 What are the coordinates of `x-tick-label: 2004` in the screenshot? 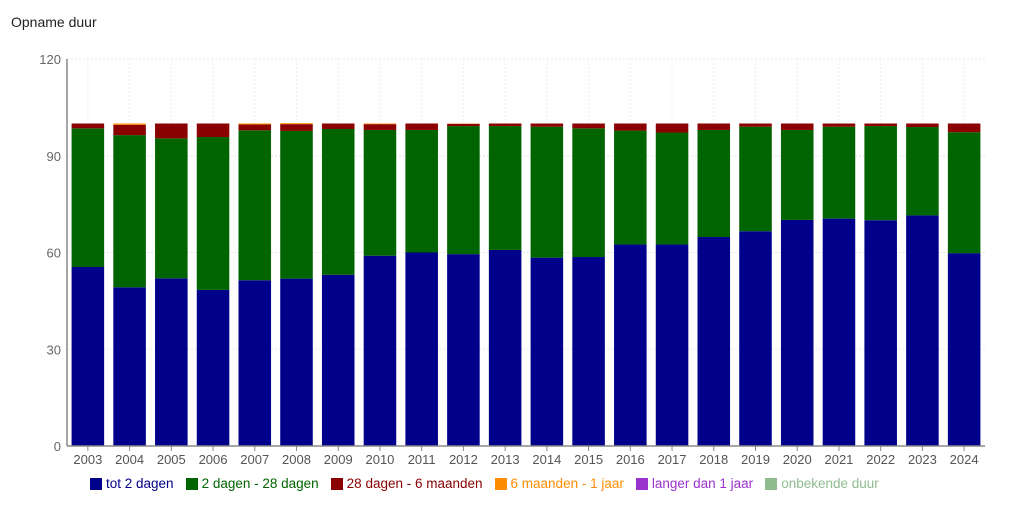 It's located at (129, 459).